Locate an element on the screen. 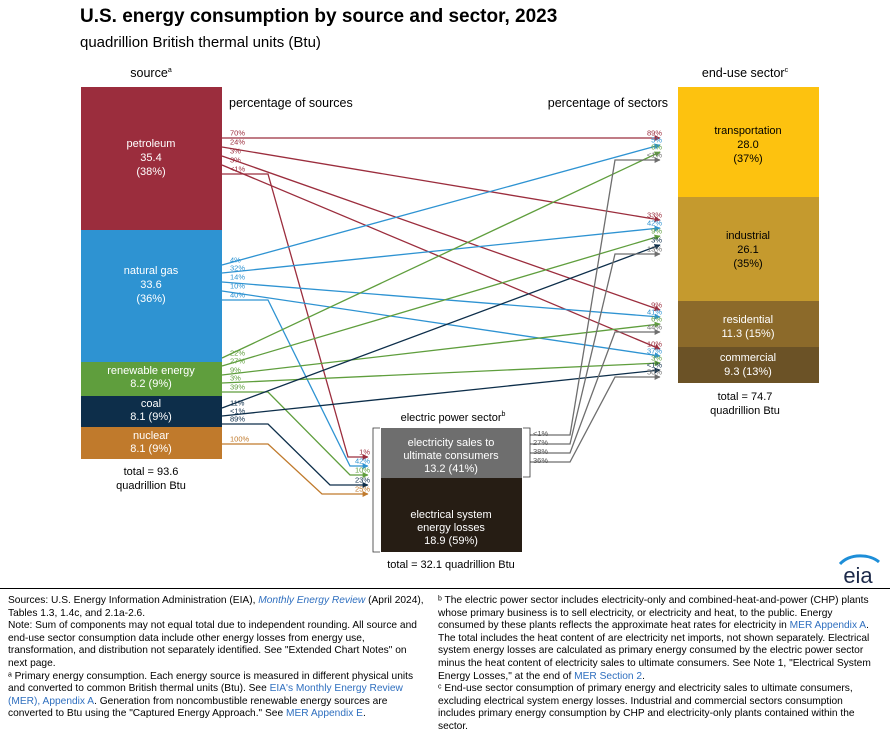 This screenshot has width=890, height=743. flow-petroleum-residential is located at coordinates (441, 233).